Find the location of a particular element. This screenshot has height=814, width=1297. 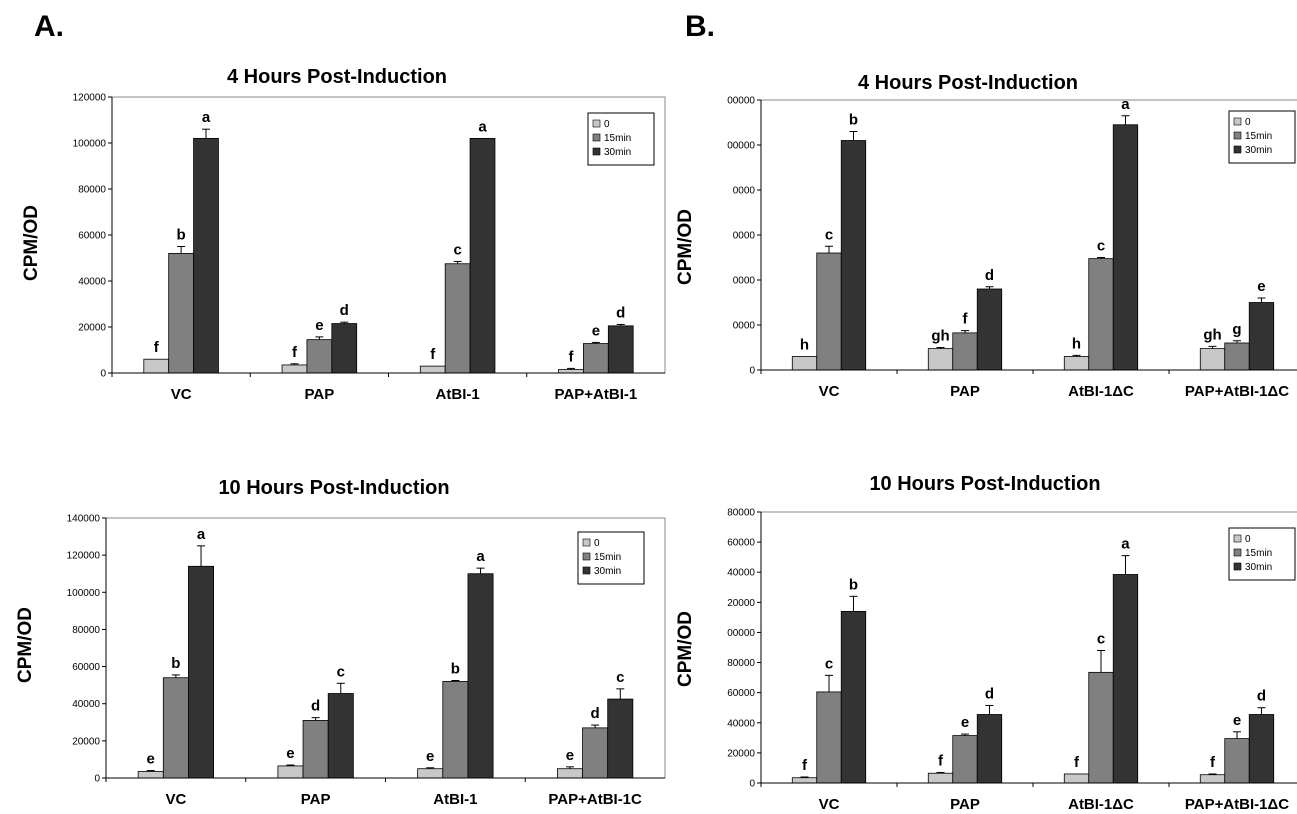

y-tick-label: 140000 is located at coordinates (84, 519).